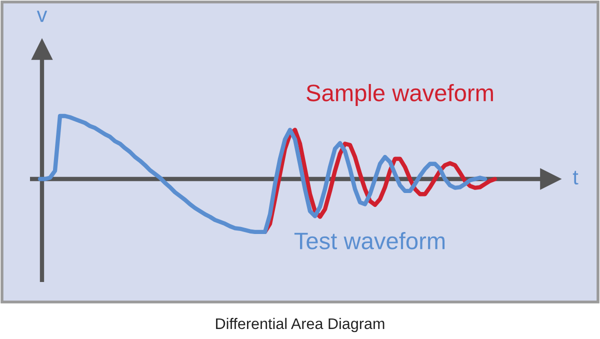 Image resolution: width=600 pixels, height=339 pixels. What do you see at coordinates (399, 95) in the screenshot?
I see `series-label: Sample waveform` at bounding box center [399, 95].